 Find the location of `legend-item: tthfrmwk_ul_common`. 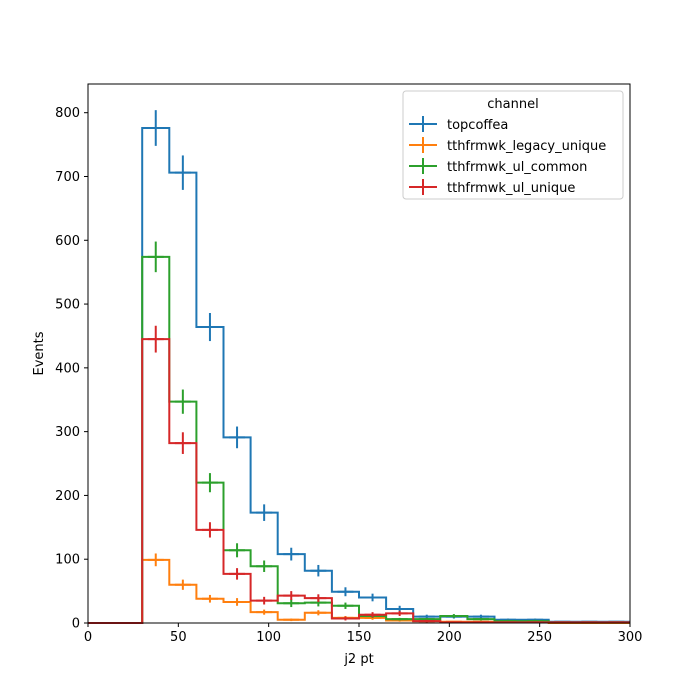

legend-item: tthfrmwk_ul_common is located at coordinates (498, 166).